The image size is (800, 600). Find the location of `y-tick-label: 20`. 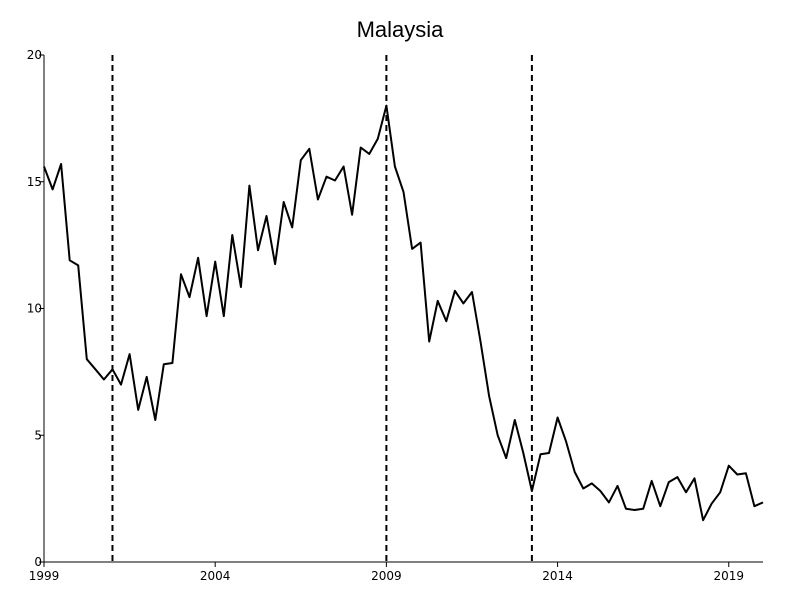

y-tick-label: 20 is located at coordinates (34, 55).